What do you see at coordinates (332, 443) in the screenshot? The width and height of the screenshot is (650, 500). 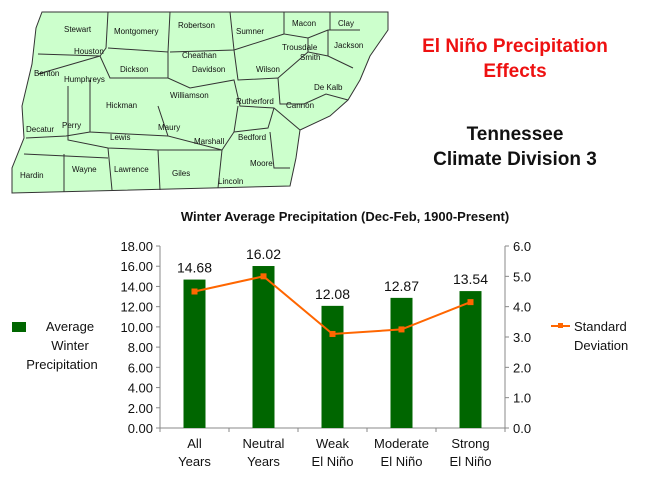 I see `x-tick-label: Weak` at bounding box center [332, 443].